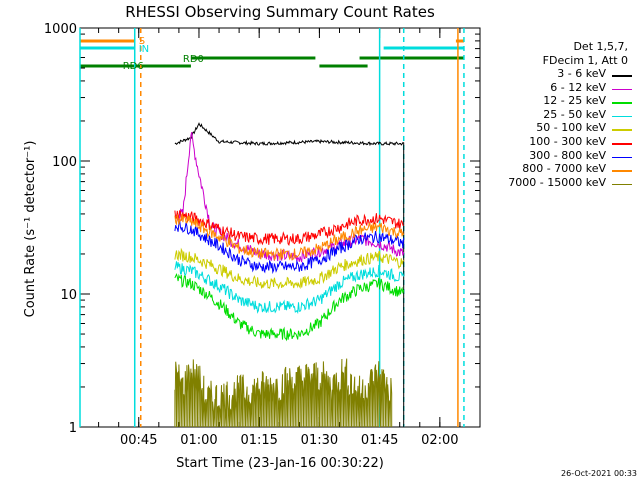  I want to click on legend-entry-label: 25 - 50 keV, so click(574, 114).